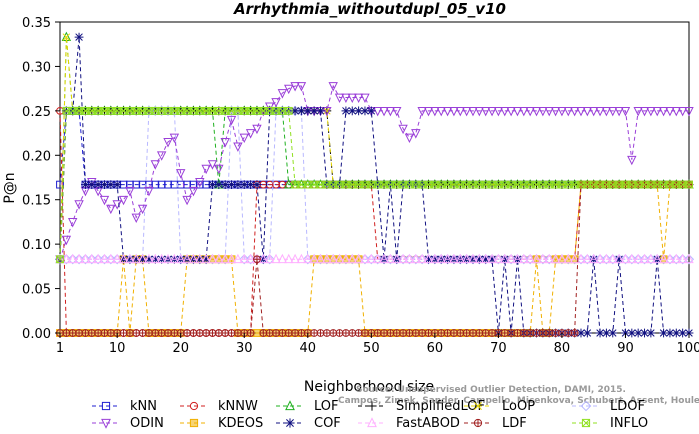 The width and height of the screenshot is (699, 434). What do you see at coordinates (562, 348) in the screenshot?
I see `x-tick-label: 80` at bounding box center [562, 348].